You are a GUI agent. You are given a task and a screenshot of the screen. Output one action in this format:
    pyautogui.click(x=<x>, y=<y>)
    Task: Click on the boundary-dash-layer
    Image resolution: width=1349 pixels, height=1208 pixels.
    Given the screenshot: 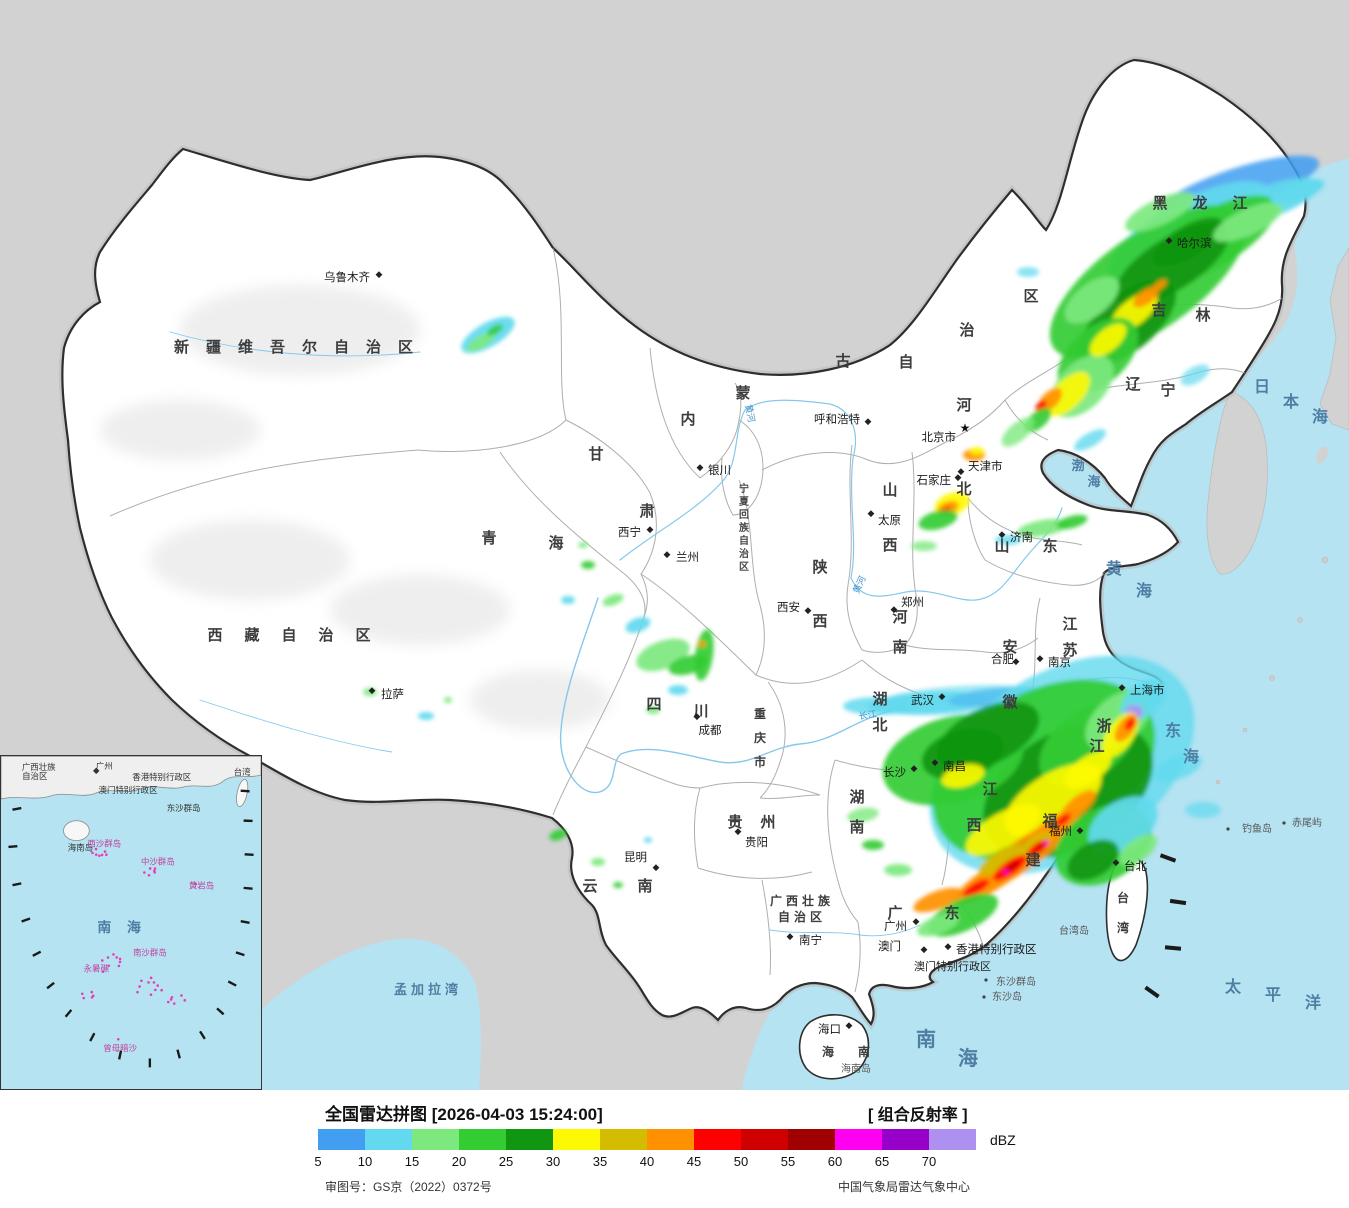 What is the action you would take?
    pyautogui.click(x=1165, y=926)
    